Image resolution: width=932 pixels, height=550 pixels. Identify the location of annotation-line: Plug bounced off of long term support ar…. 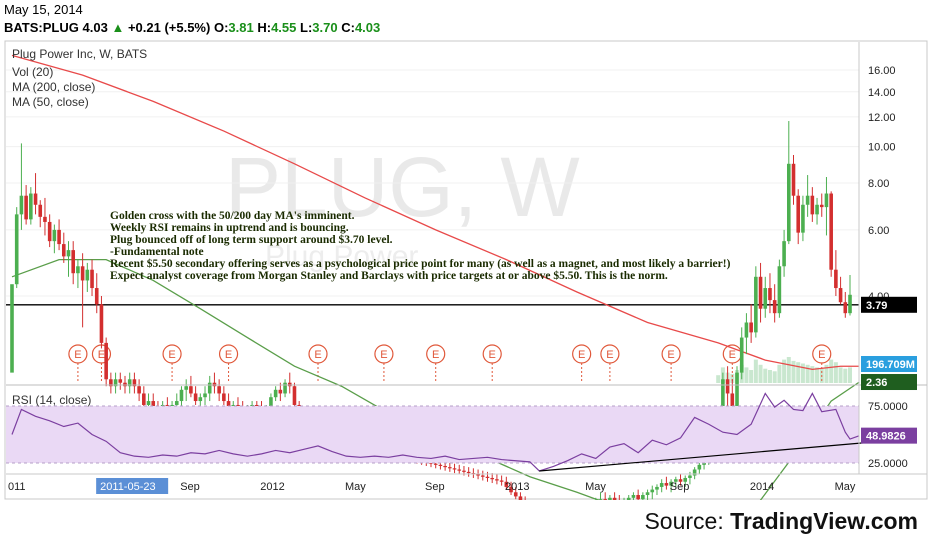
(251, 239).